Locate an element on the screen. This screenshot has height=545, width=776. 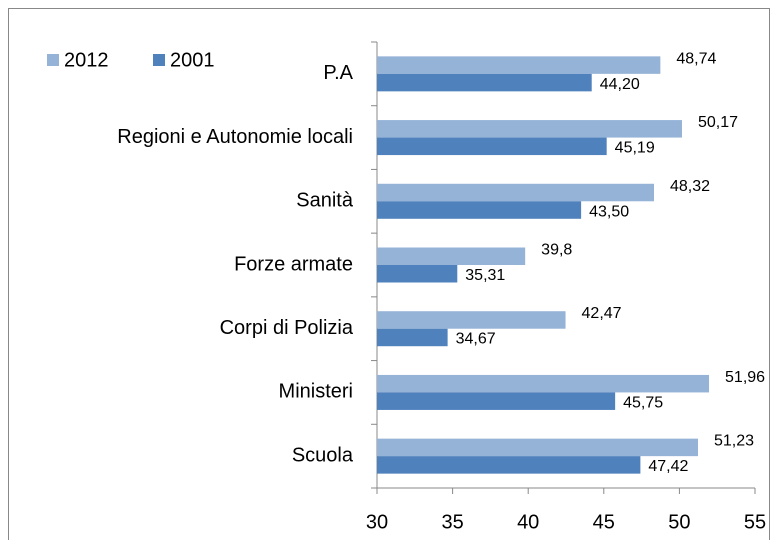
x-tick-label: 40 is located at coordinates (528, 522).